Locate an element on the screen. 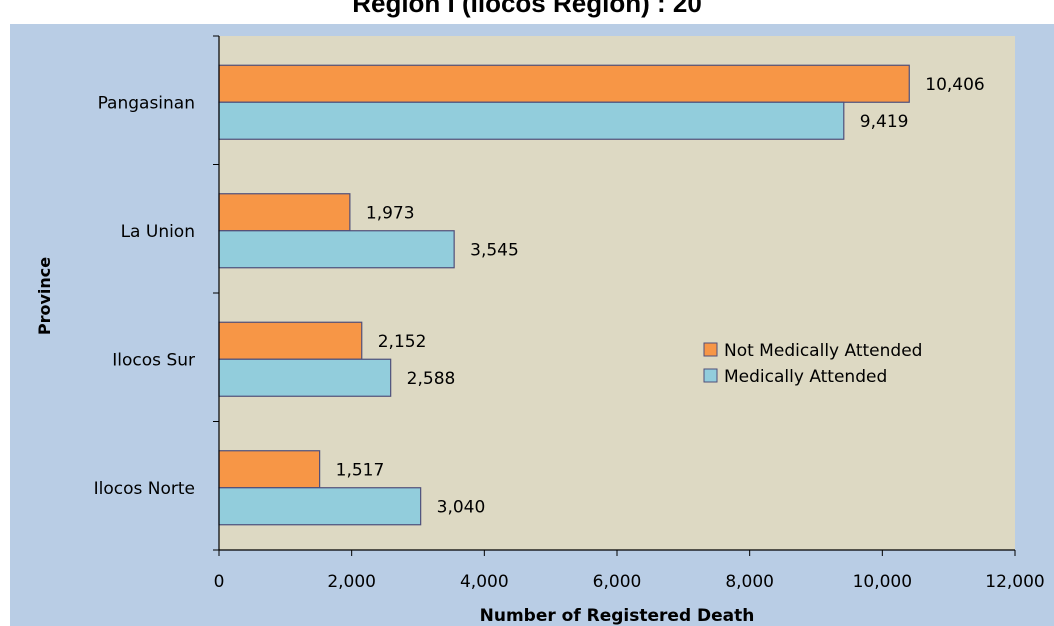 This screenshot has height=626, width=1054. x-tick-label: 4,000 is located at coordinates (484, 582).